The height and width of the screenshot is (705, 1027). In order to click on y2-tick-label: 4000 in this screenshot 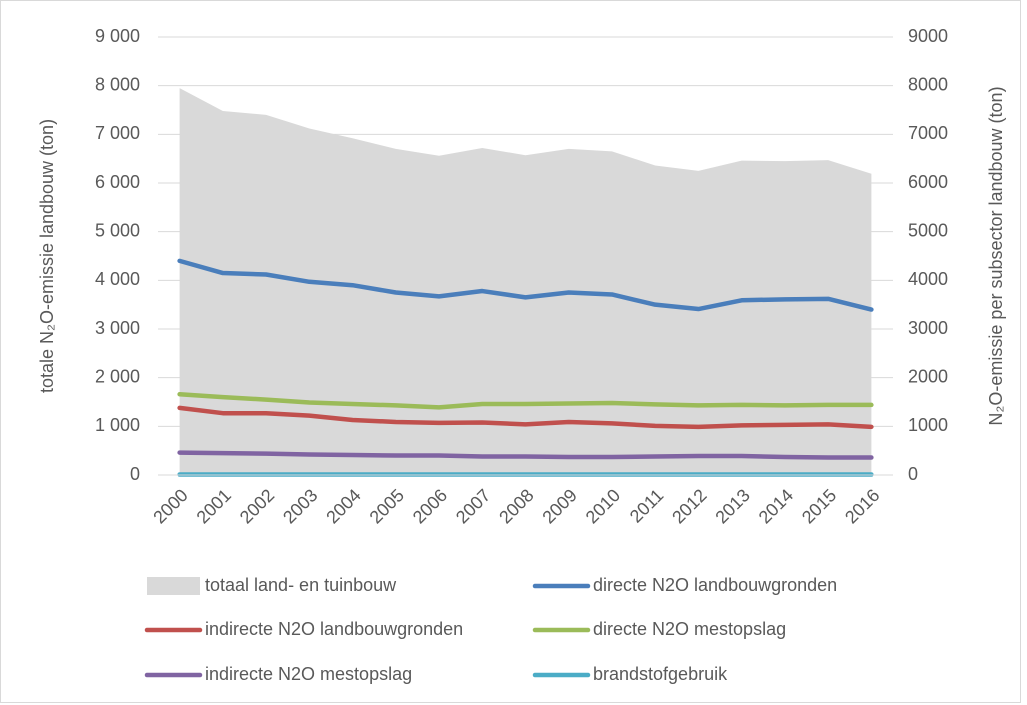, I will do `click(928, 279)`.